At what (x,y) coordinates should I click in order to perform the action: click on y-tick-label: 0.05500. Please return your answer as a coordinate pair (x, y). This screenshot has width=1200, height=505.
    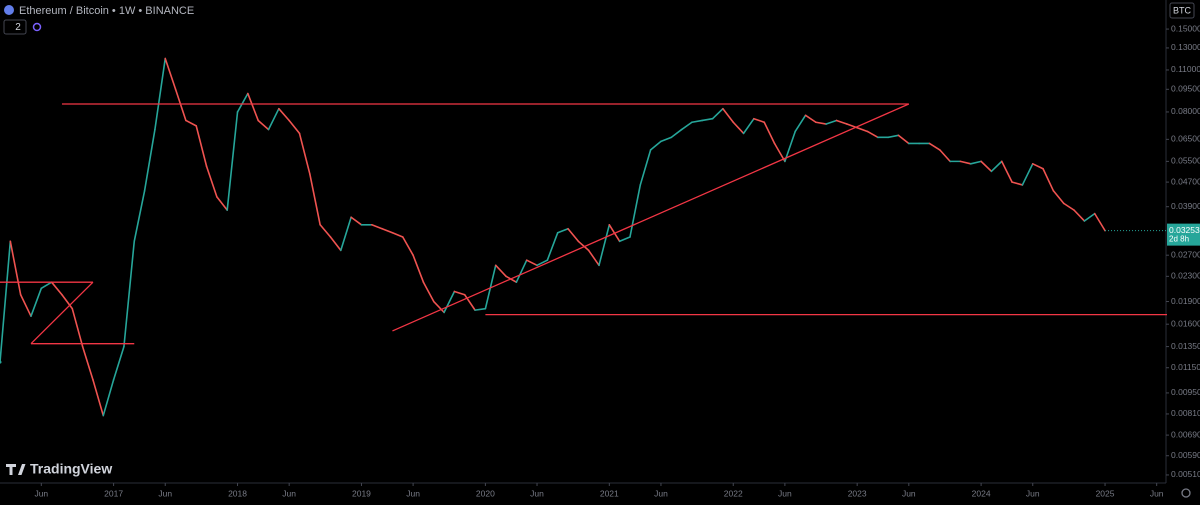
    Looking at the image, I should click on (1185, 161).